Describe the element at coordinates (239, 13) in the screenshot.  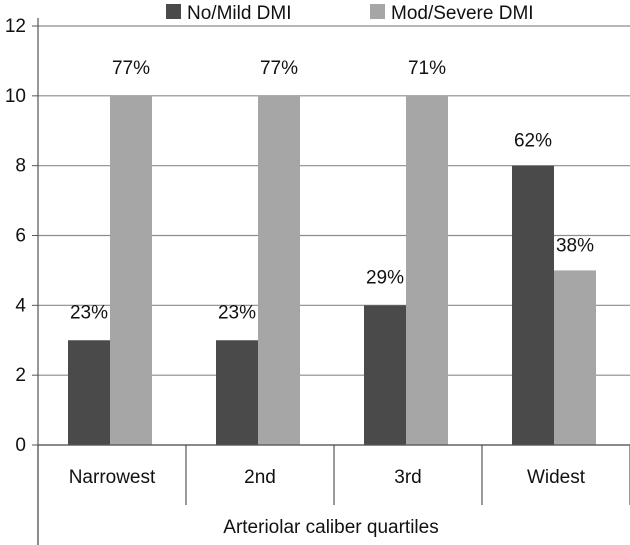
I see `legend-label: No/Mild DMI` at that location.